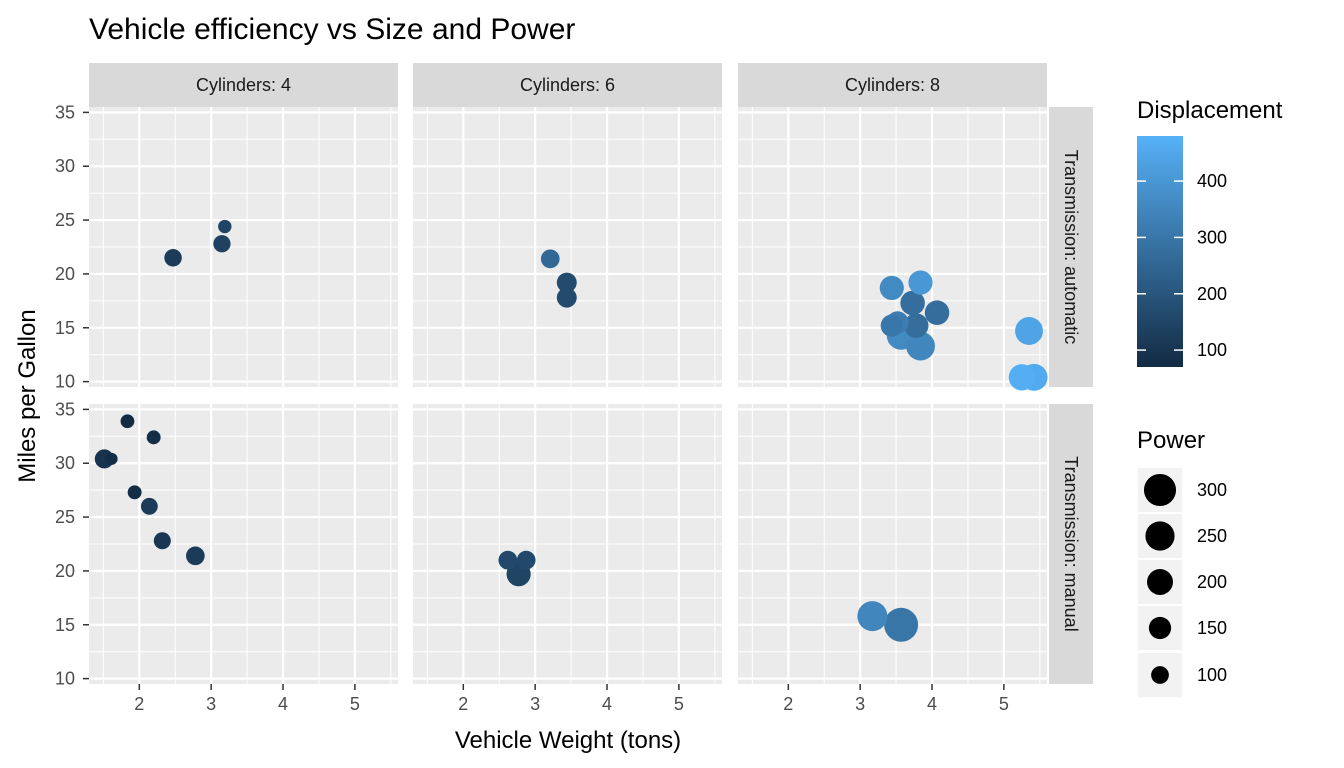  What do you see at coordinates (1210, 110) in the screenshot?
I see `color-legend-title: Displacement` at bounding box center [1210, 110].